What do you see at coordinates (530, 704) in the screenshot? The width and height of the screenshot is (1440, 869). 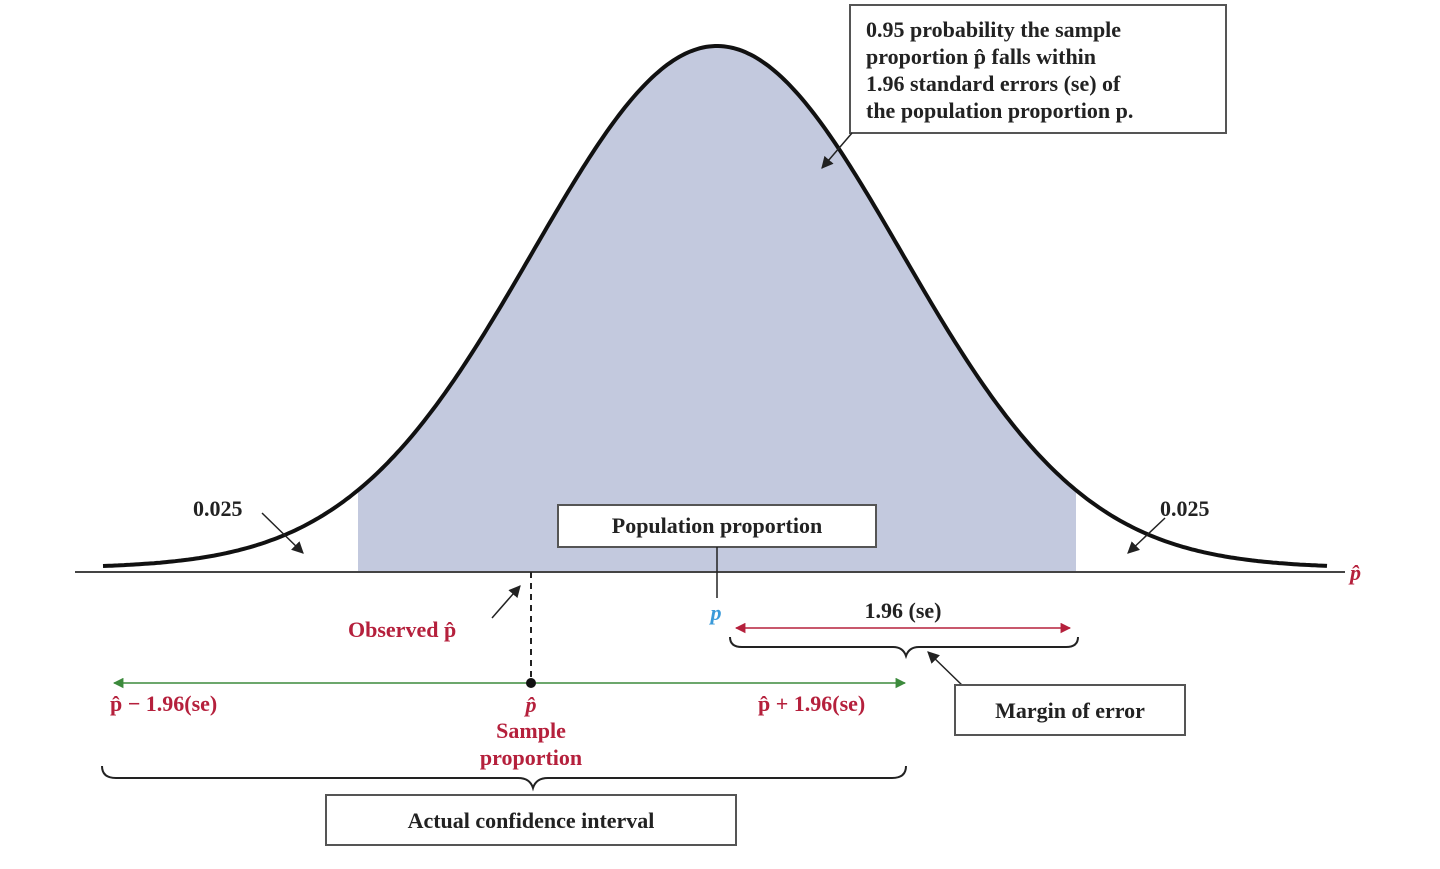 I see `sample-symbol: p̂` at bounding box center [530, 704].